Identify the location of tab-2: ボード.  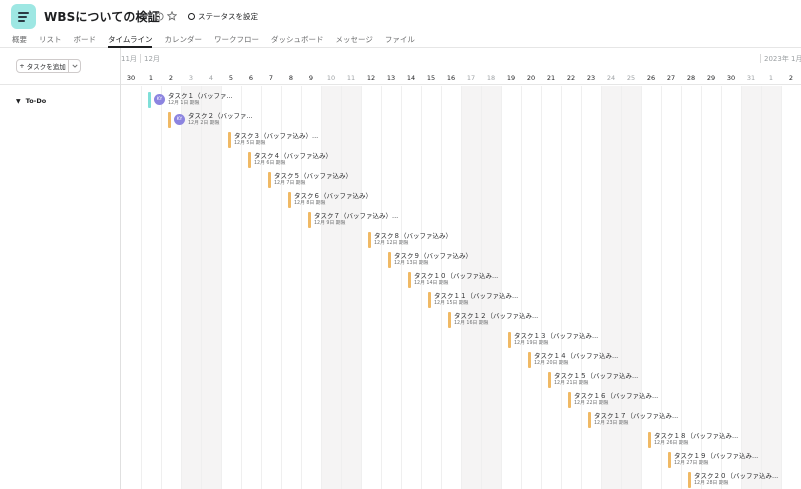
(85, 39).